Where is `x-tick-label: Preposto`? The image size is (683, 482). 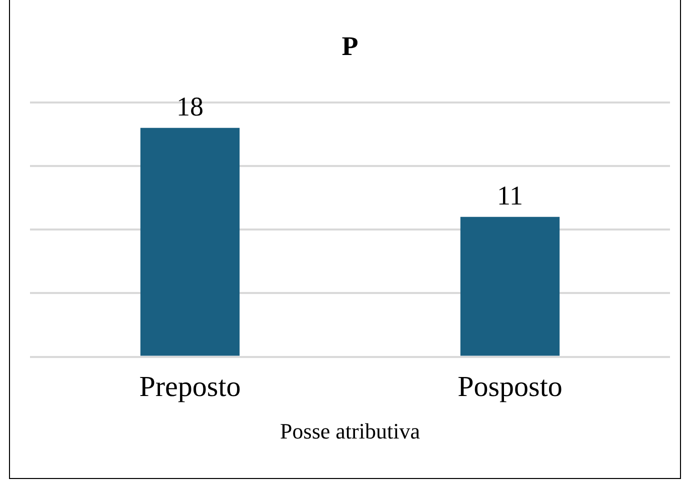
x-tick-label: Preposto is located at coordinates (190, 386).